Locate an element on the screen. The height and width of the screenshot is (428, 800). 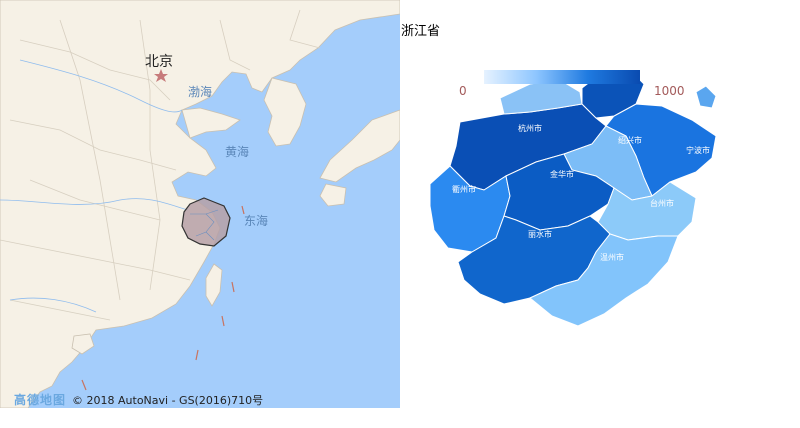
rivers is located at coordinates (94, 186).